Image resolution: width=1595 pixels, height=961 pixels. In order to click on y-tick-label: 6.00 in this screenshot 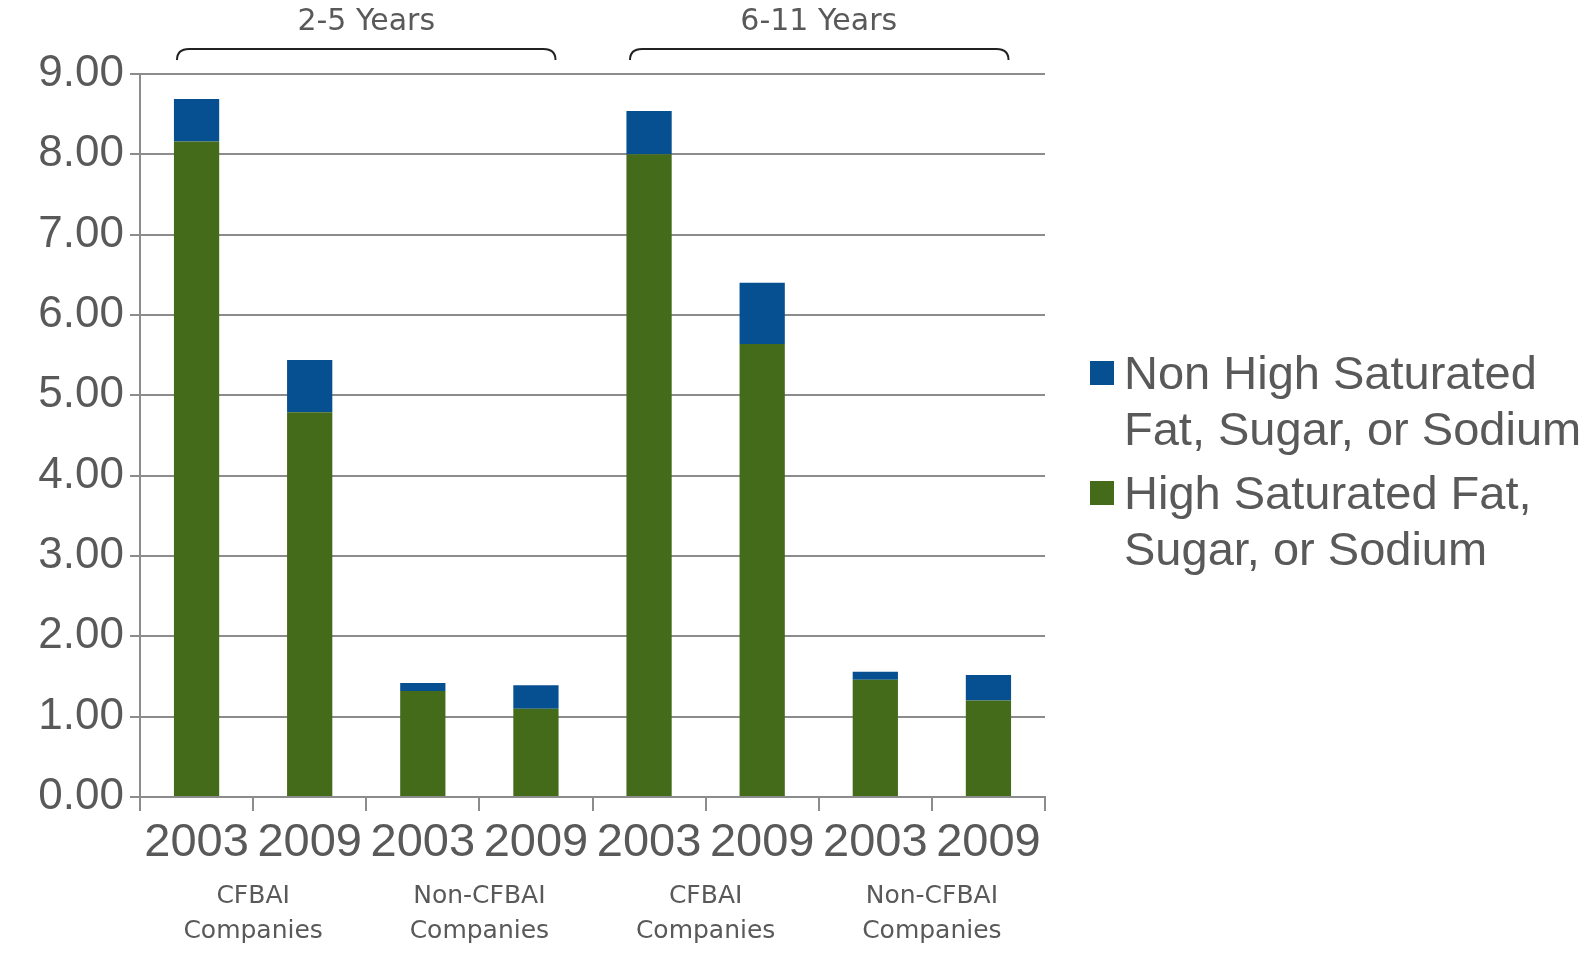, I will do `click(81, 312)`.